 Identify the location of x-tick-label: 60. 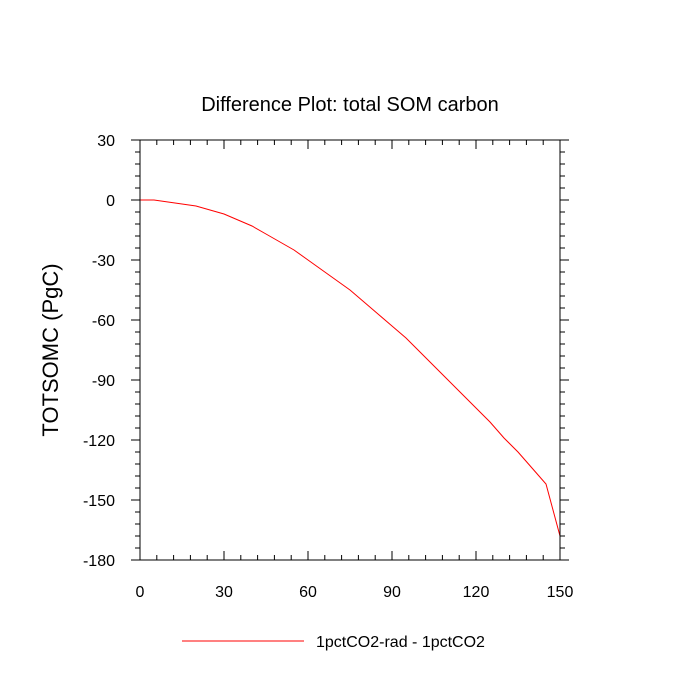
(308, 592).